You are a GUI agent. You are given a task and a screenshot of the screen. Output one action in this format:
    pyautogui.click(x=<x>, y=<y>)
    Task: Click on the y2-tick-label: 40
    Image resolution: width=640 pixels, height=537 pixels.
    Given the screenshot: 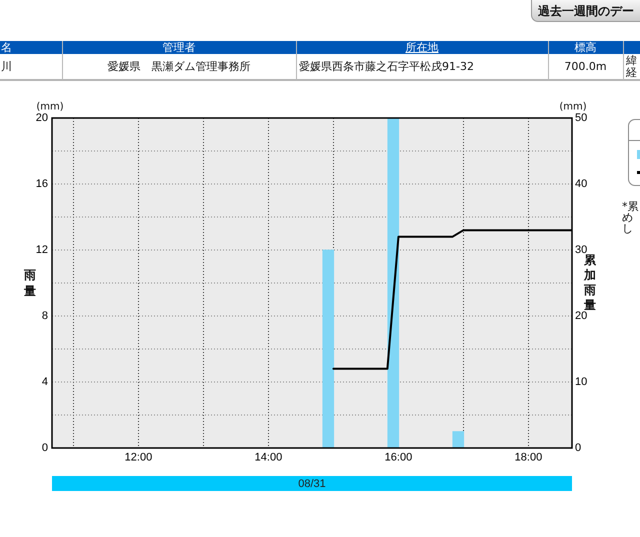 What is the action you would take?
    pyautogui.click(x=581, y=184)
    